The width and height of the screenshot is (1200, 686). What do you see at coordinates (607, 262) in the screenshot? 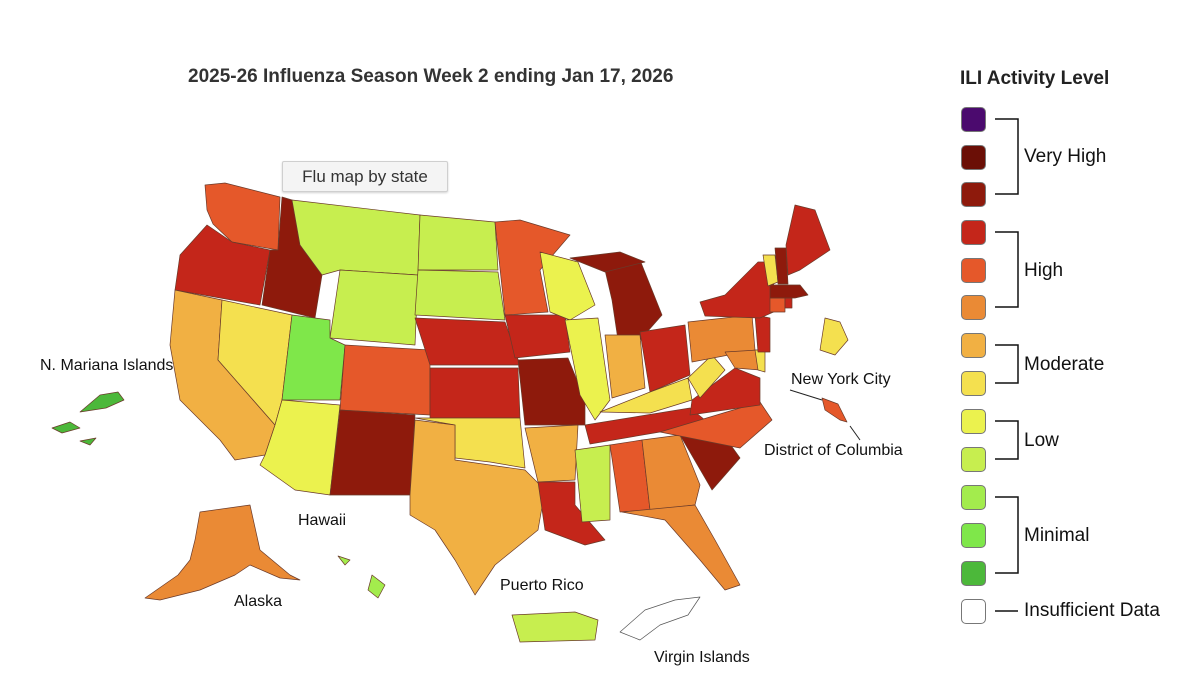
I see `state-michigan-up` at bounding box center [607, 262].